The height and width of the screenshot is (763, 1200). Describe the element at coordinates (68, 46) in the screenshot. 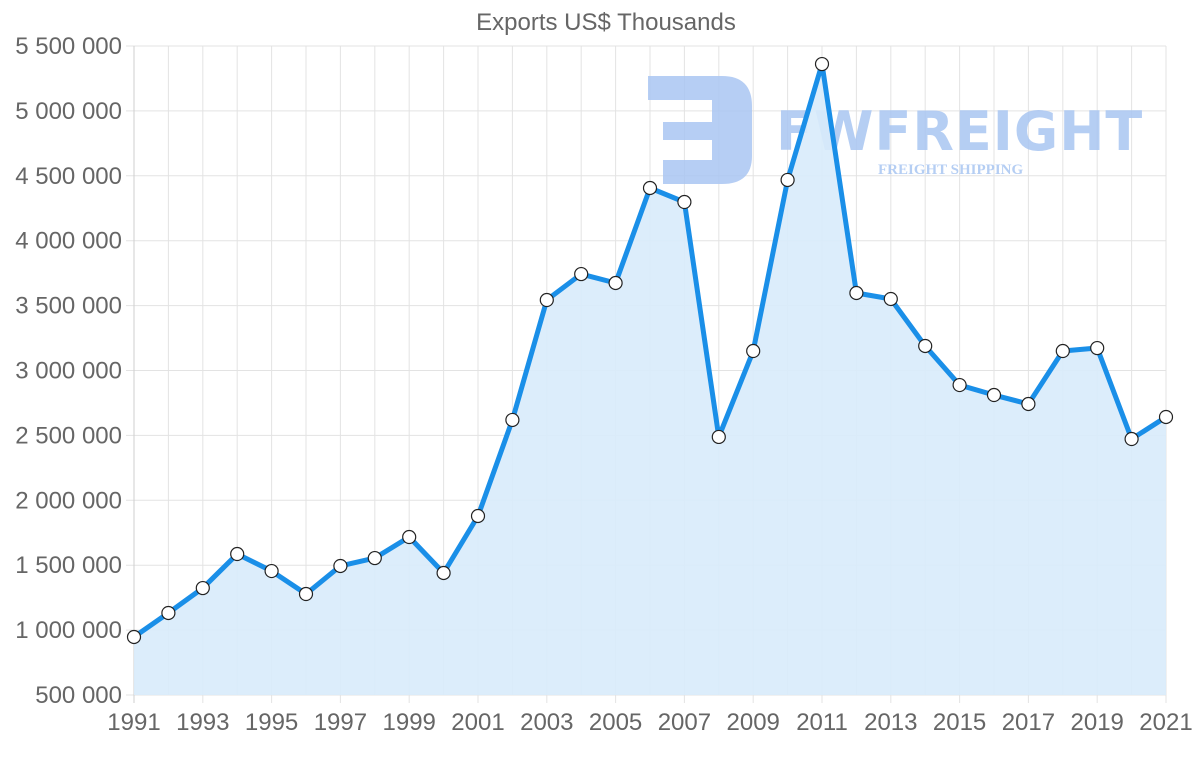

I see `y-tick-label: 5 500 000` at that location.